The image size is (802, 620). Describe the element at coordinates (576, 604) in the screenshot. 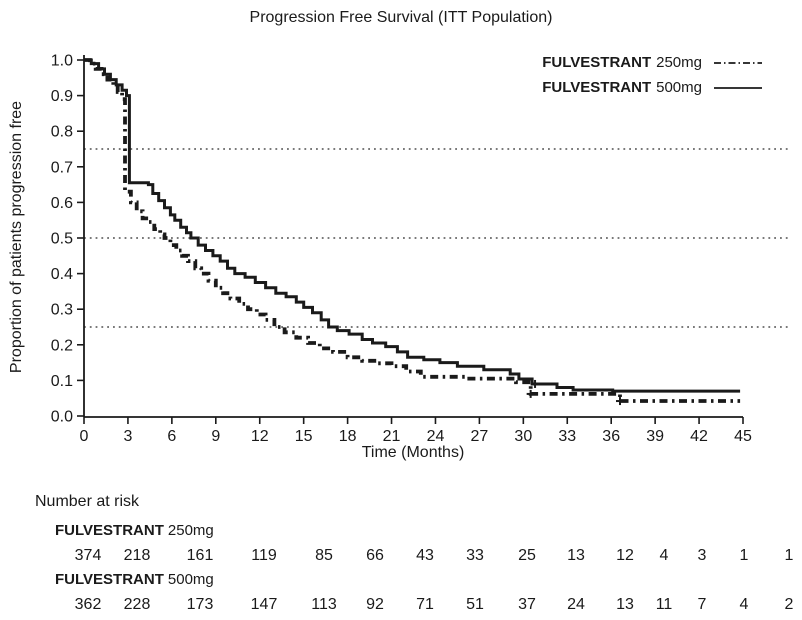

I see `risk-value: 24` at that location.